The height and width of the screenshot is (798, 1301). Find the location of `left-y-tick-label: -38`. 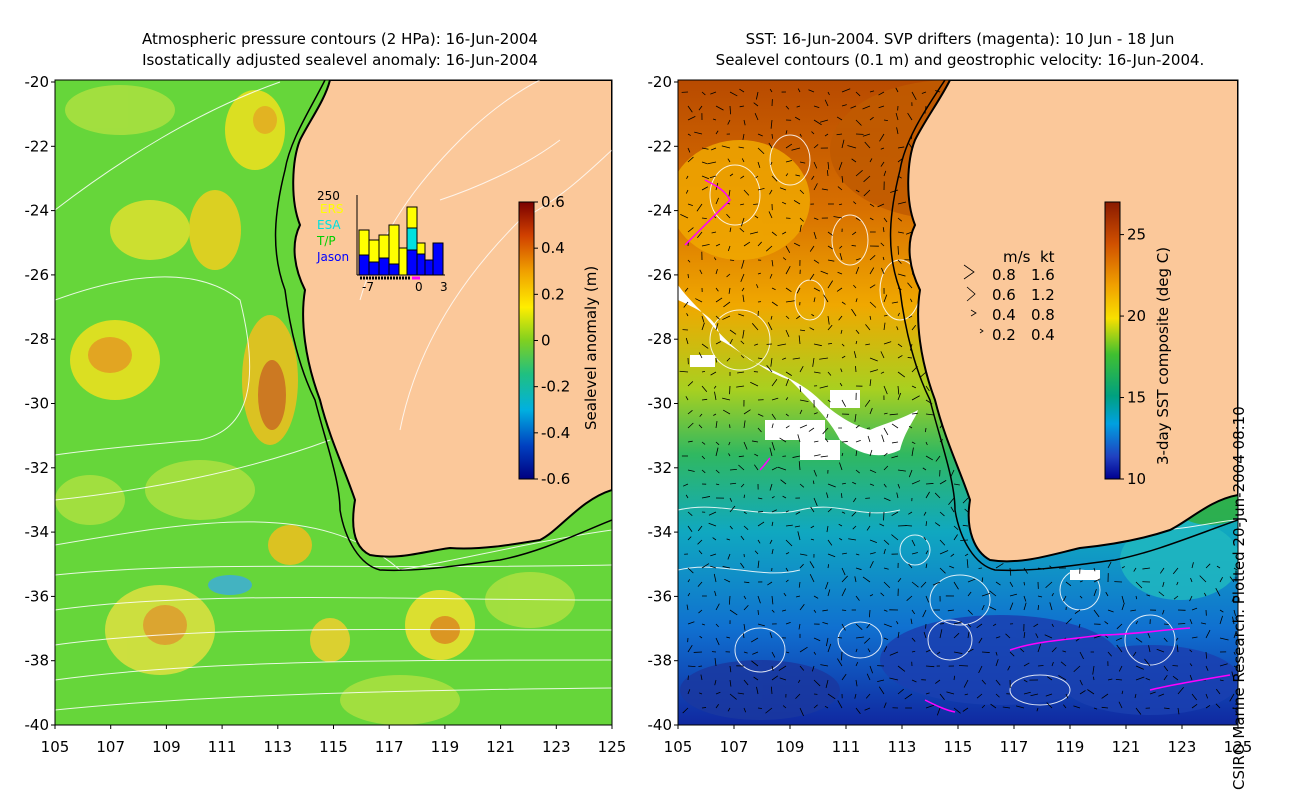

left-y-tick-label: -38 is located at coordinates (37, 661).